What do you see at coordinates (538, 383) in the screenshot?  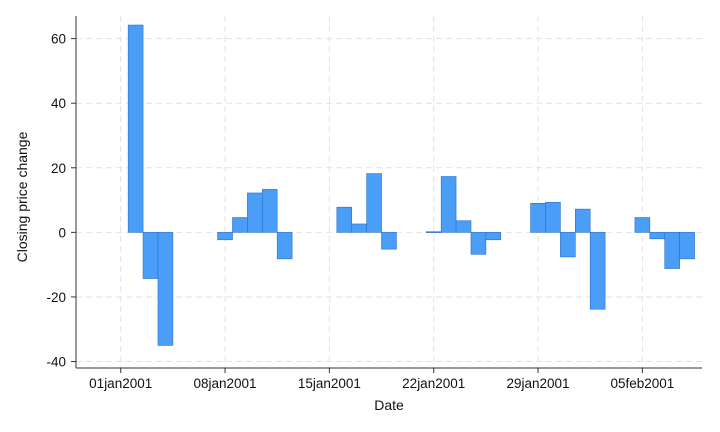 I see `x-tick-label: 29jan2001` at bounding box center [538, 383].